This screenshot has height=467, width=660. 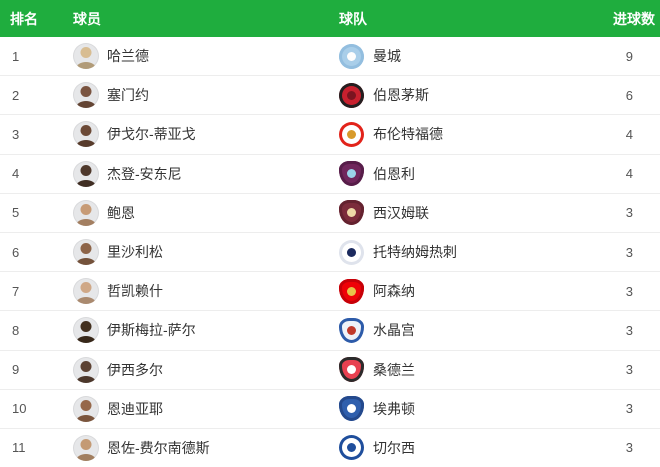 I want to click on table-row: 7 哲凯赖什 阿森纳 3, so click(x=330, y=291).